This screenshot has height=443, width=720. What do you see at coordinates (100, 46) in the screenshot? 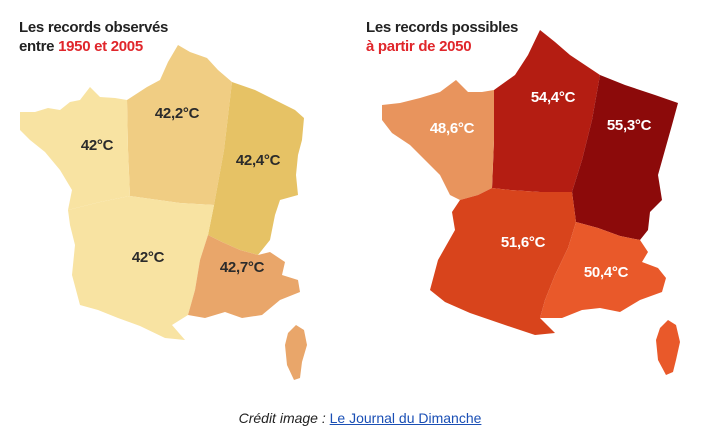
I see `map-title-observed-period: 1950 et 2005` at bounding box center [100, 46].